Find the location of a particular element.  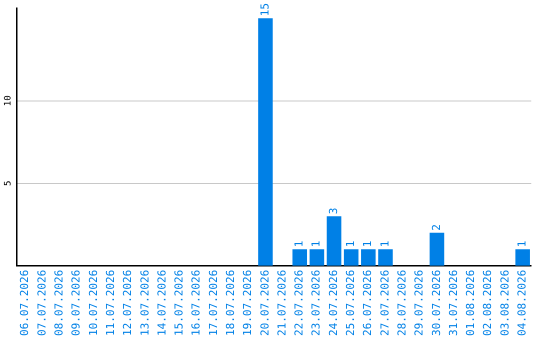

x-tick-label: 23.07.2026 is located at coordinates (316, 303).